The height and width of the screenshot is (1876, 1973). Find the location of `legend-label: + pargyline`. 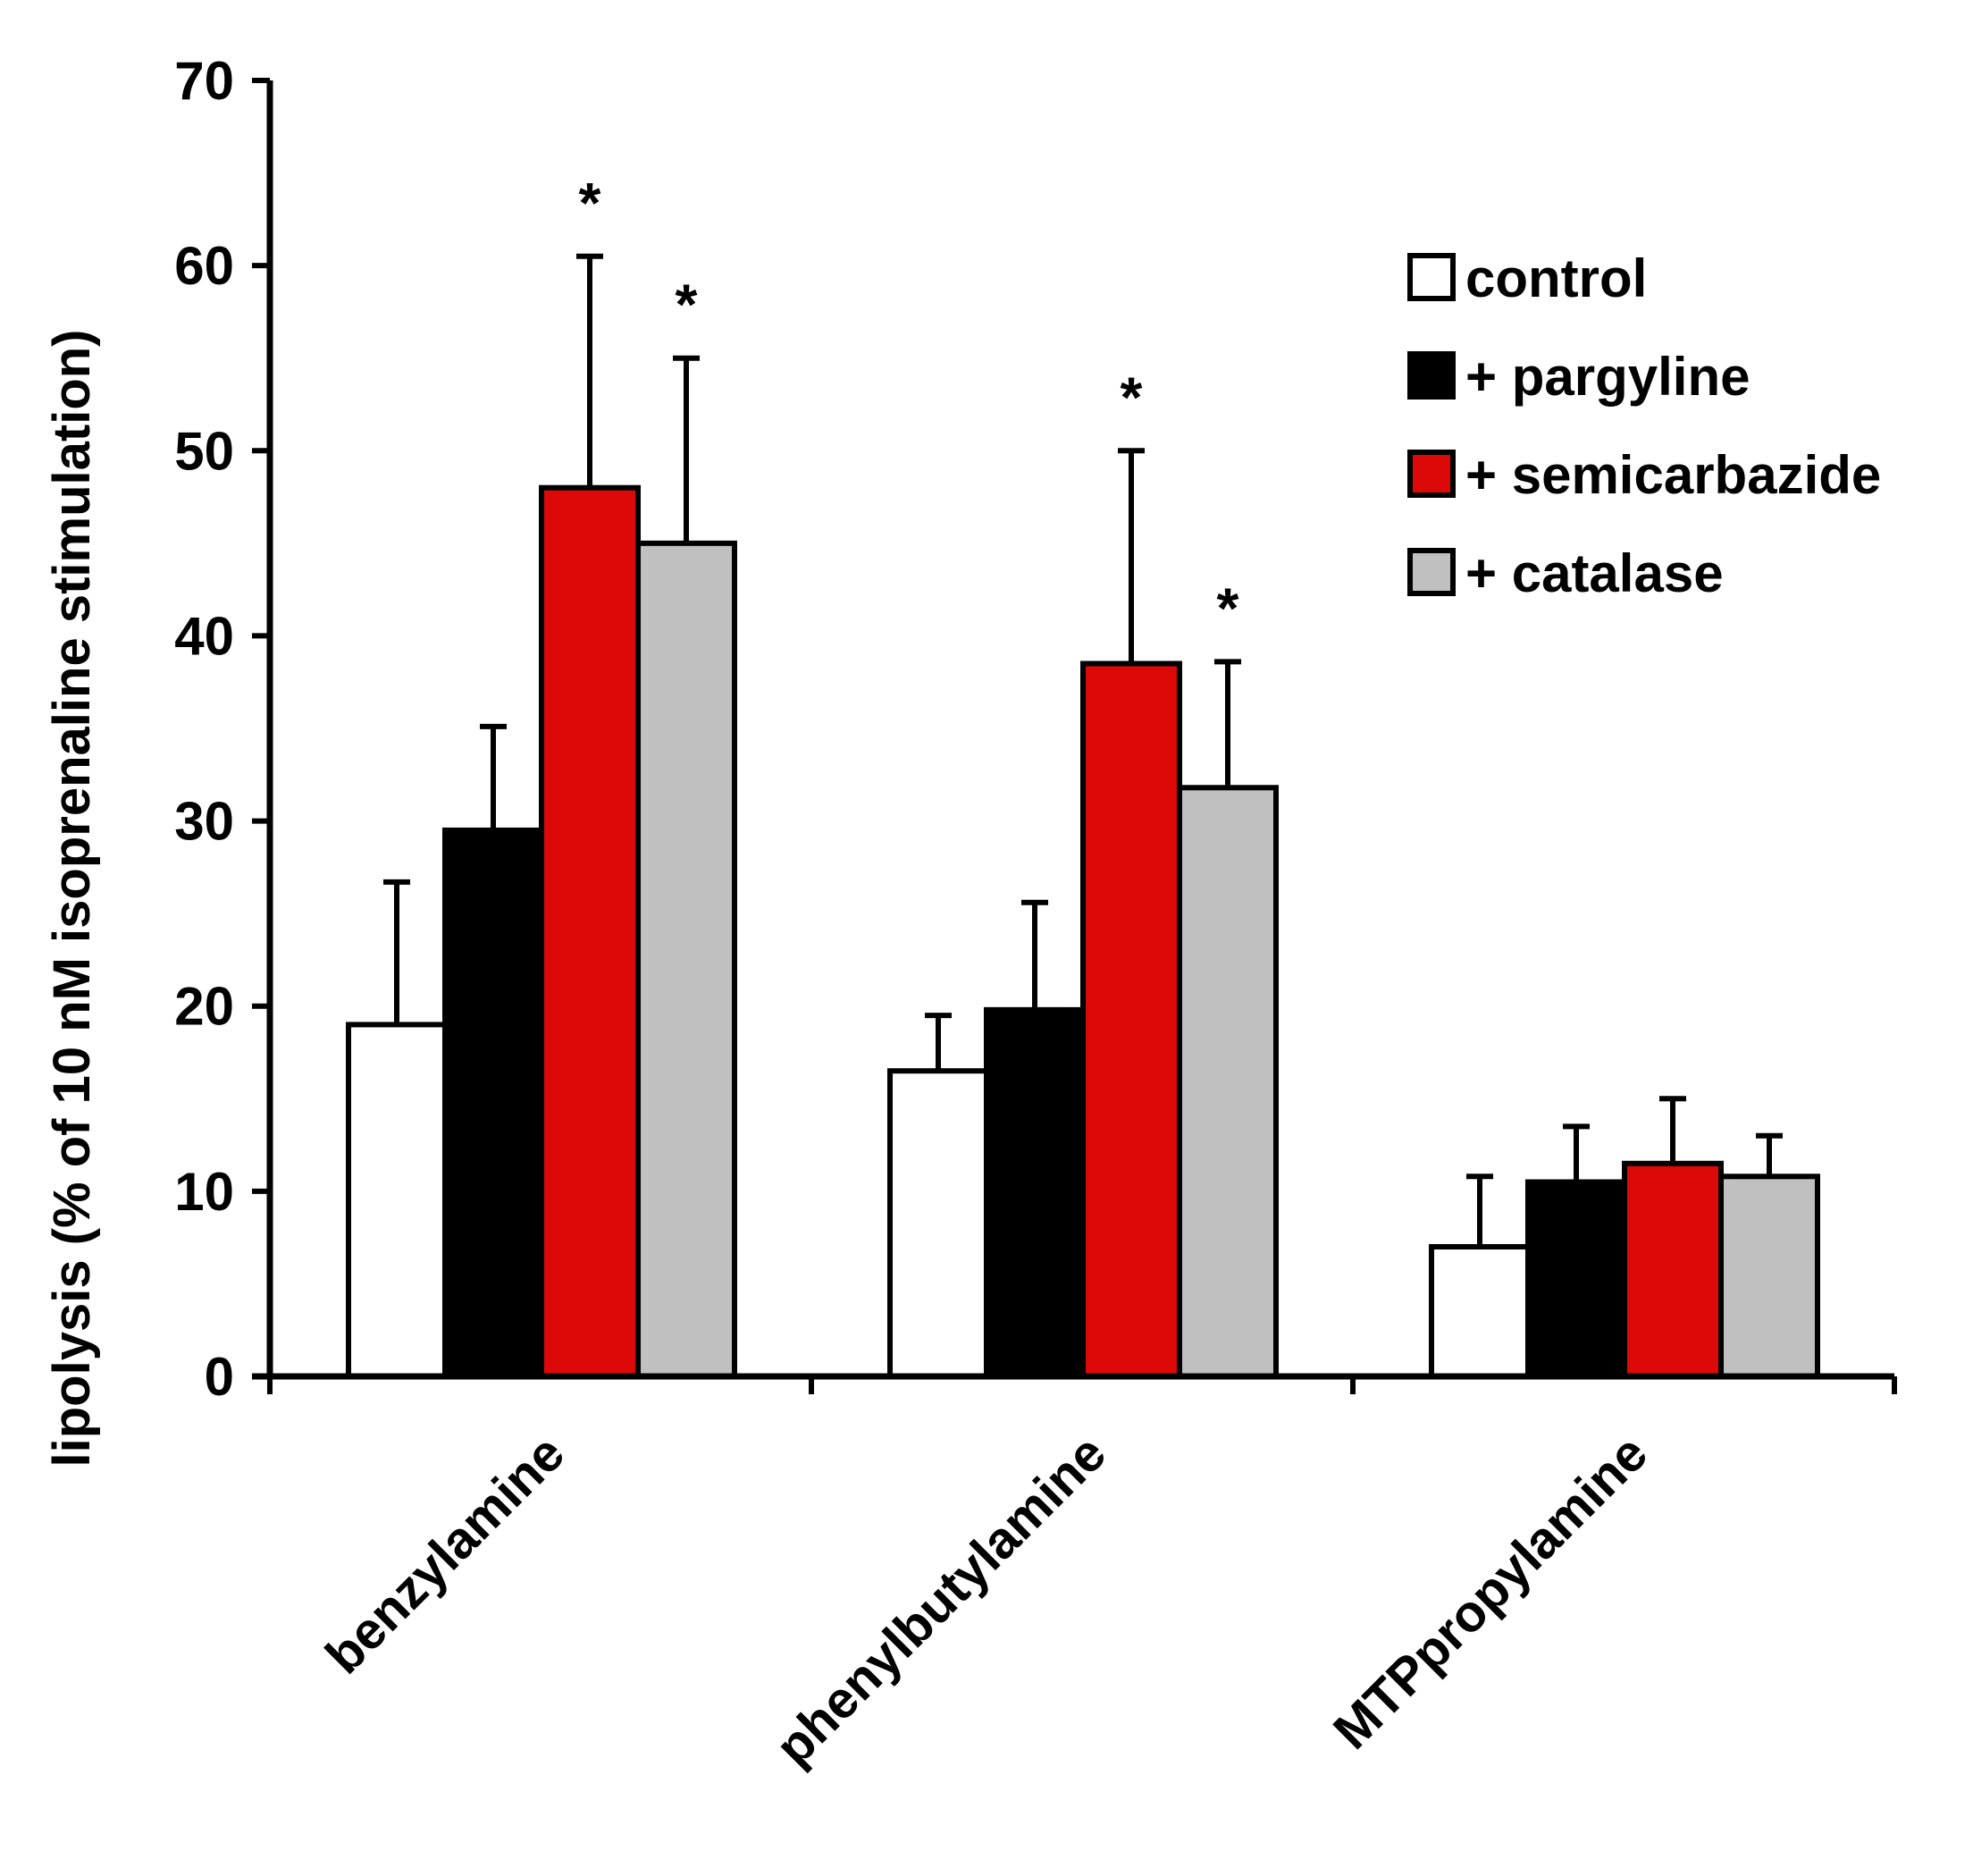

legend-label: + pargyline is located at coordinates (1607, 377).